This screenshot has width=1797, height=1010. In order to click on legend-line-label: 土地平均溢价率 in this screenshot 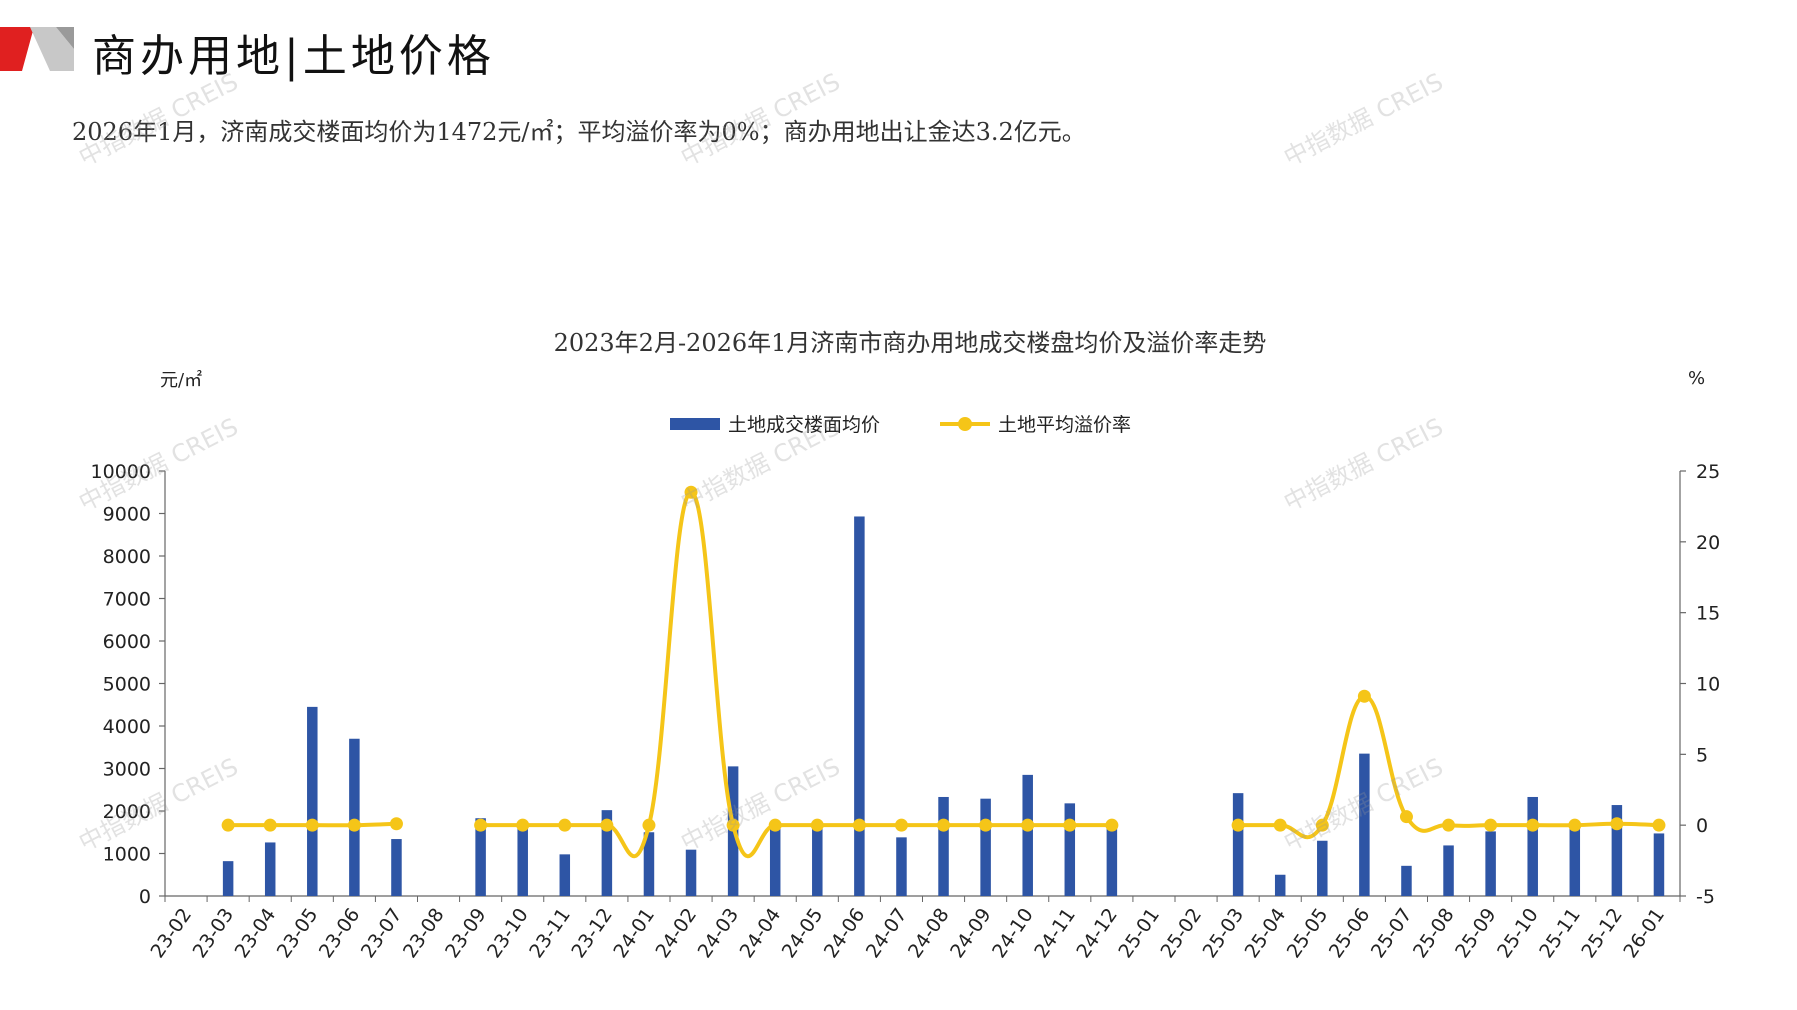, I will do `click(1065, 425)`.